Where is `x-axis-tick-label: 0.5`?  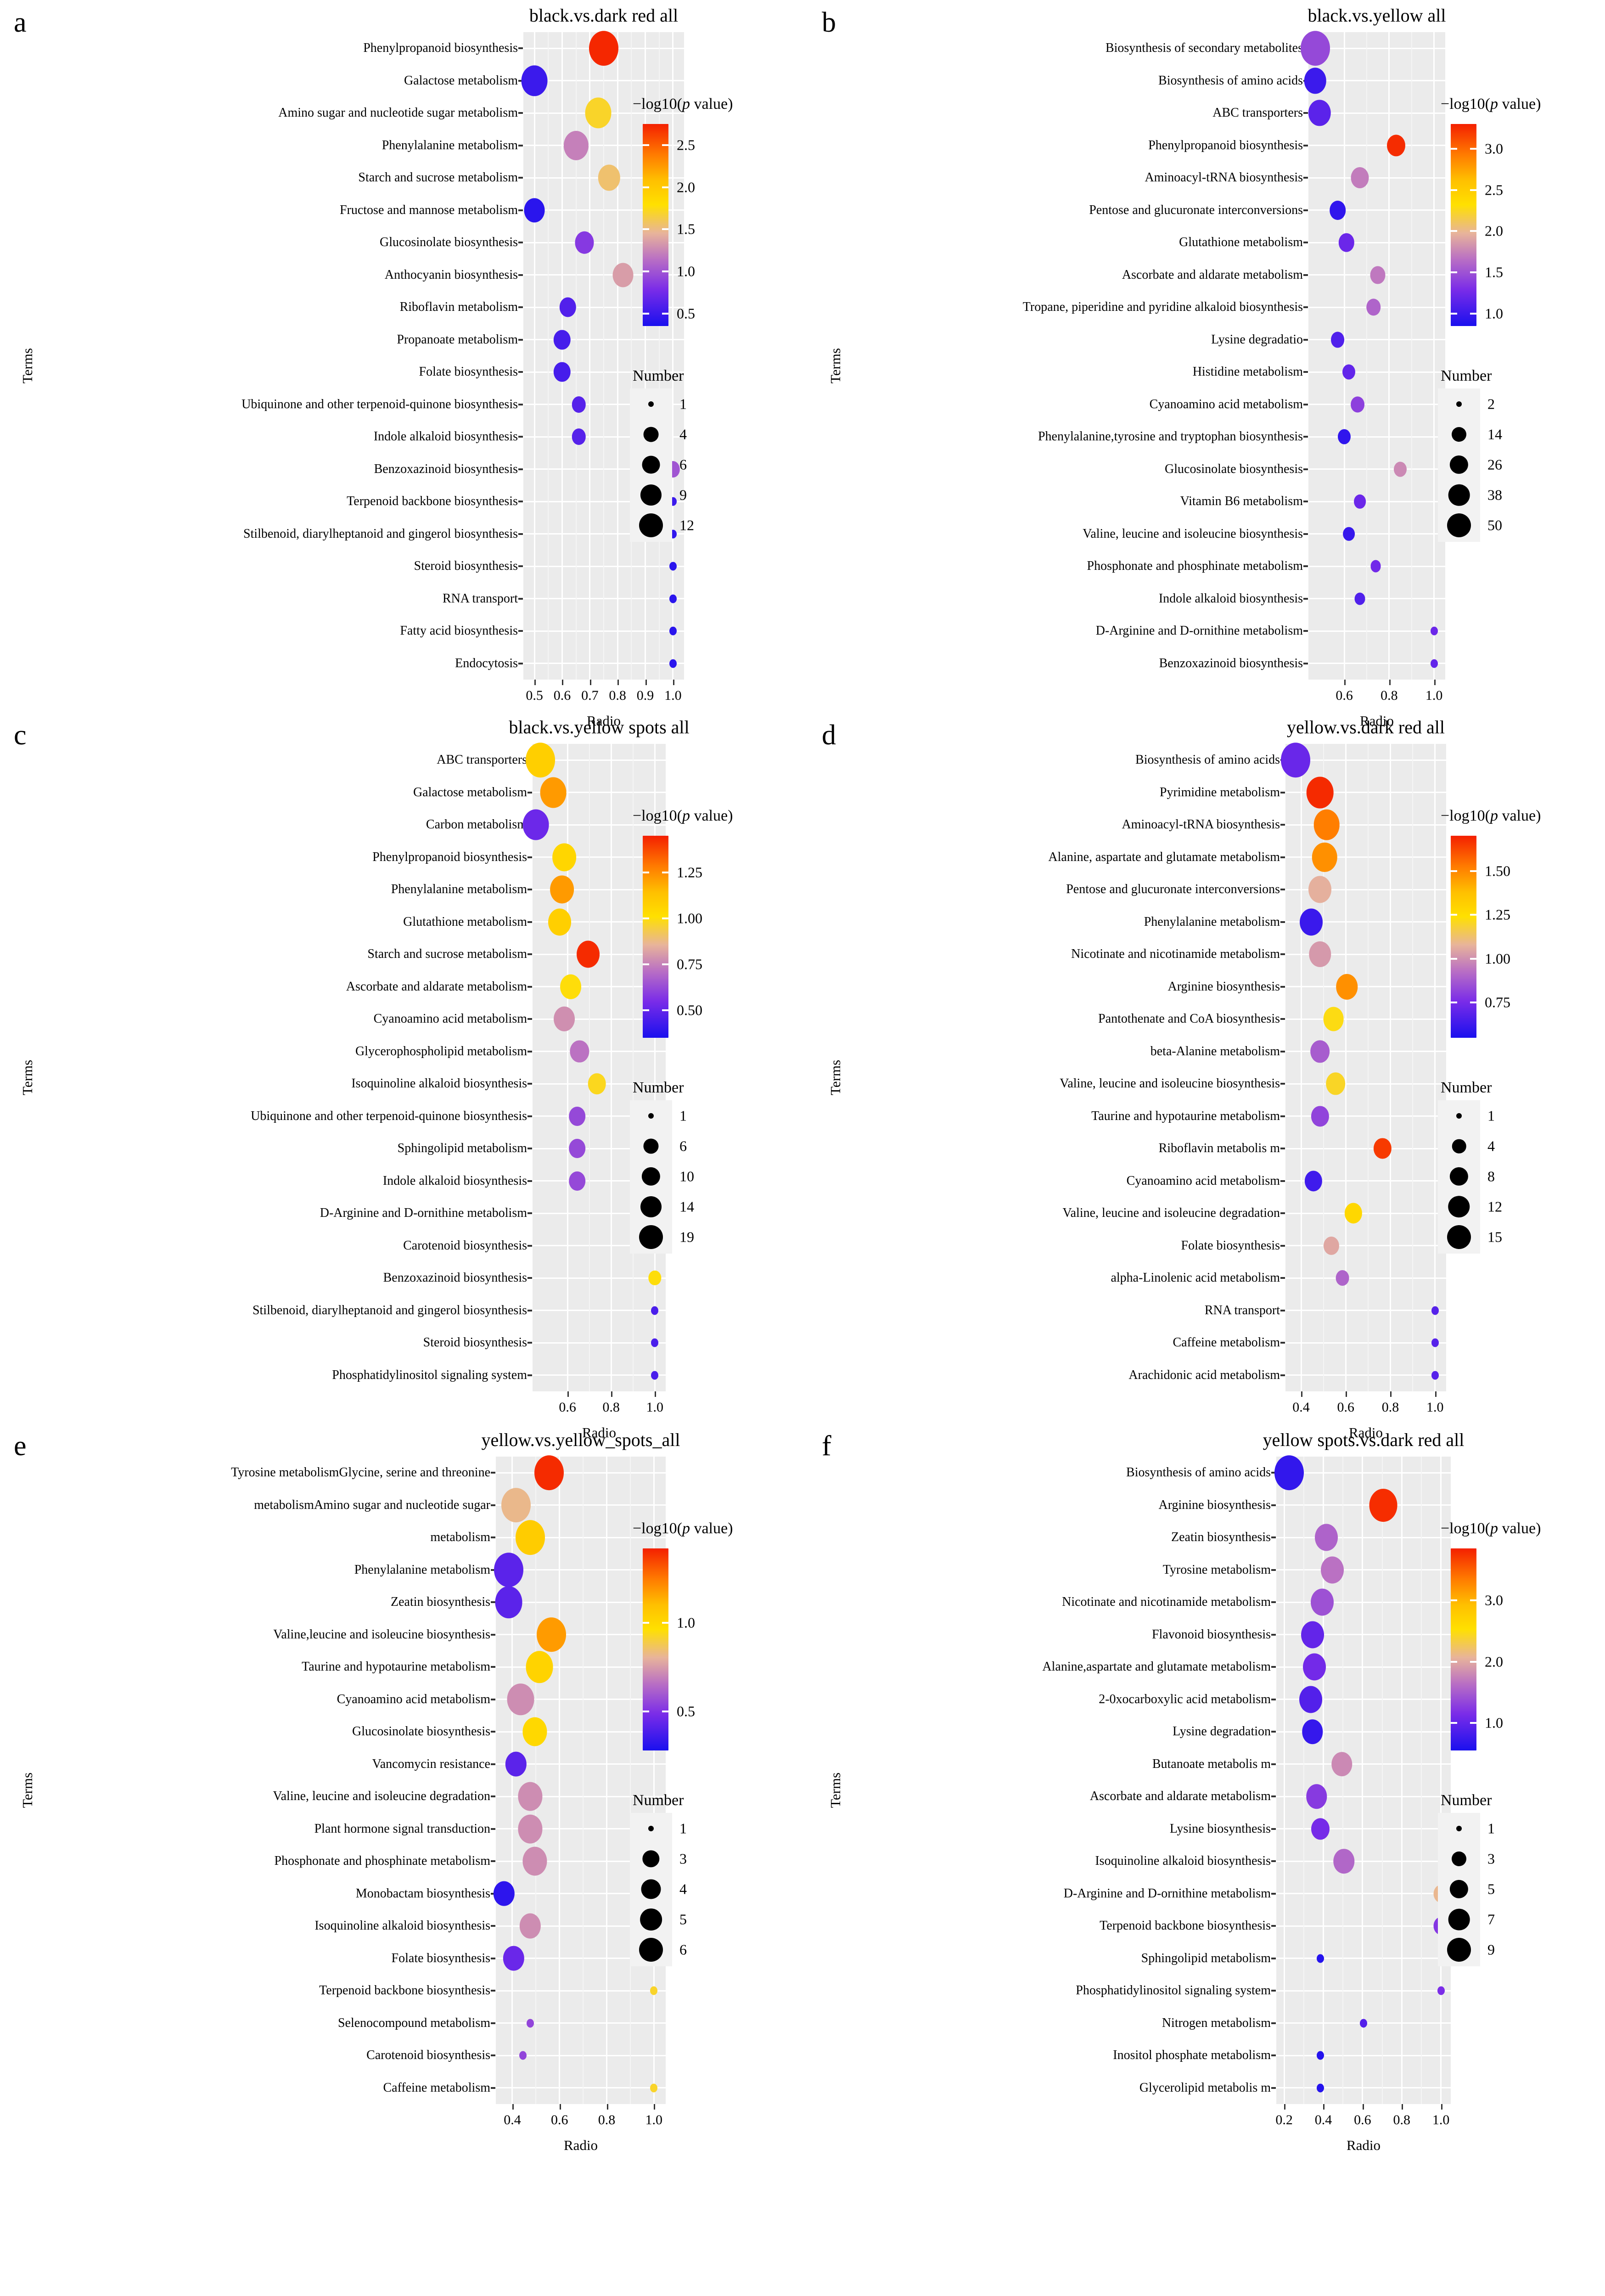
x-axis-tick-label: 0.5 is located at coordinates (534, 695).